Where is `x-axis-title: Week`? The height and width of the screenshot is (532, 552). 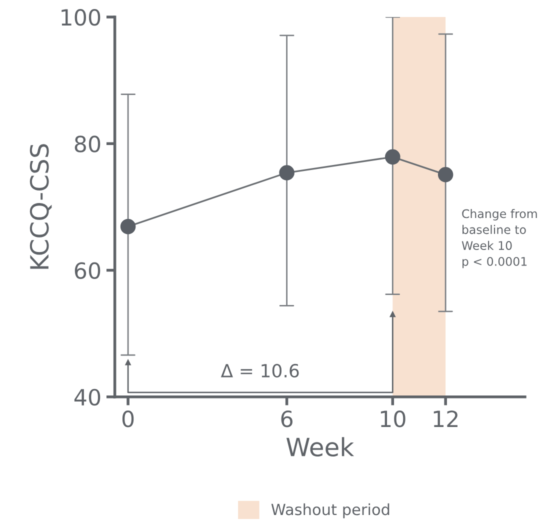 x-axis-title: Week is located at coordinates (320, 446).